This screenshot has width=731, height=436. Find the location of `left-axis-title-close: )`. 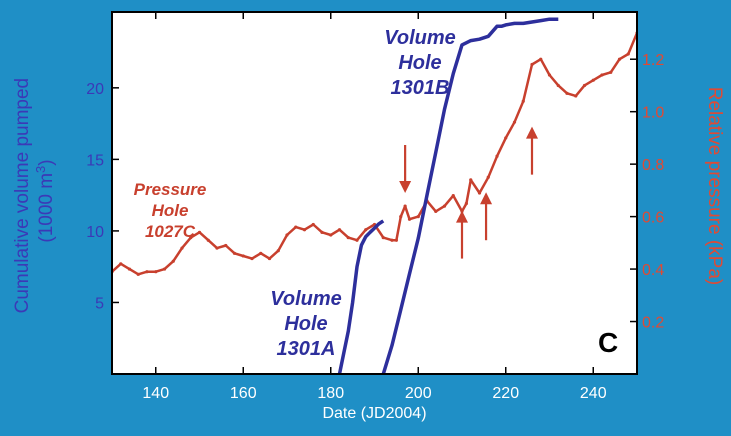

left-axis-title-close: ) is located at coordinates (46, 162).